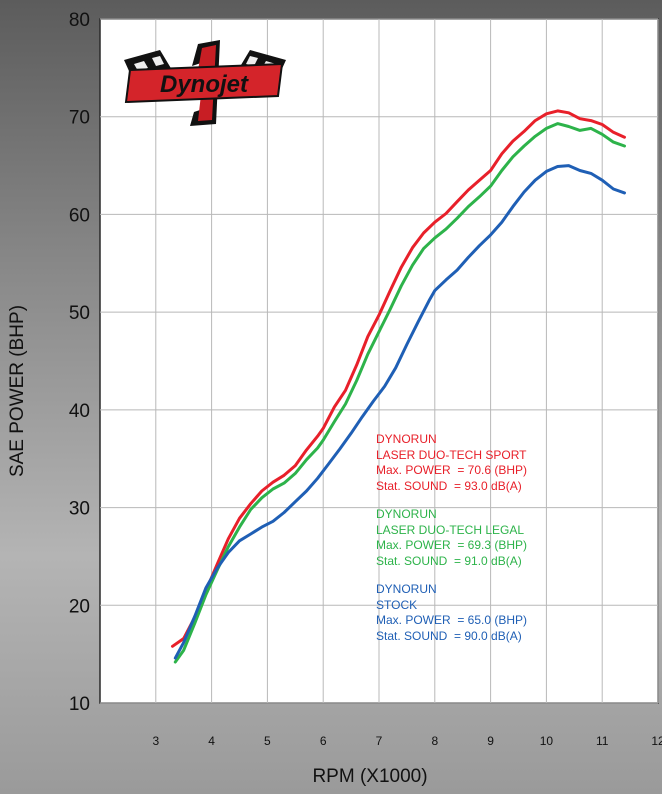  Describe the element at coordinates (452, 620) in the screenshot. I see `legend-line: Max. POWER = 65.0 (BHP)` at that location.